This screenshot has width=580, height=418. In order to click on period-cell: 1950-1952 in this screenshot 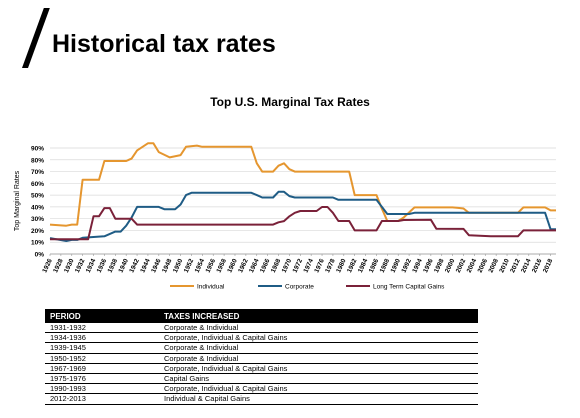, I will do `click(102, 358)`.